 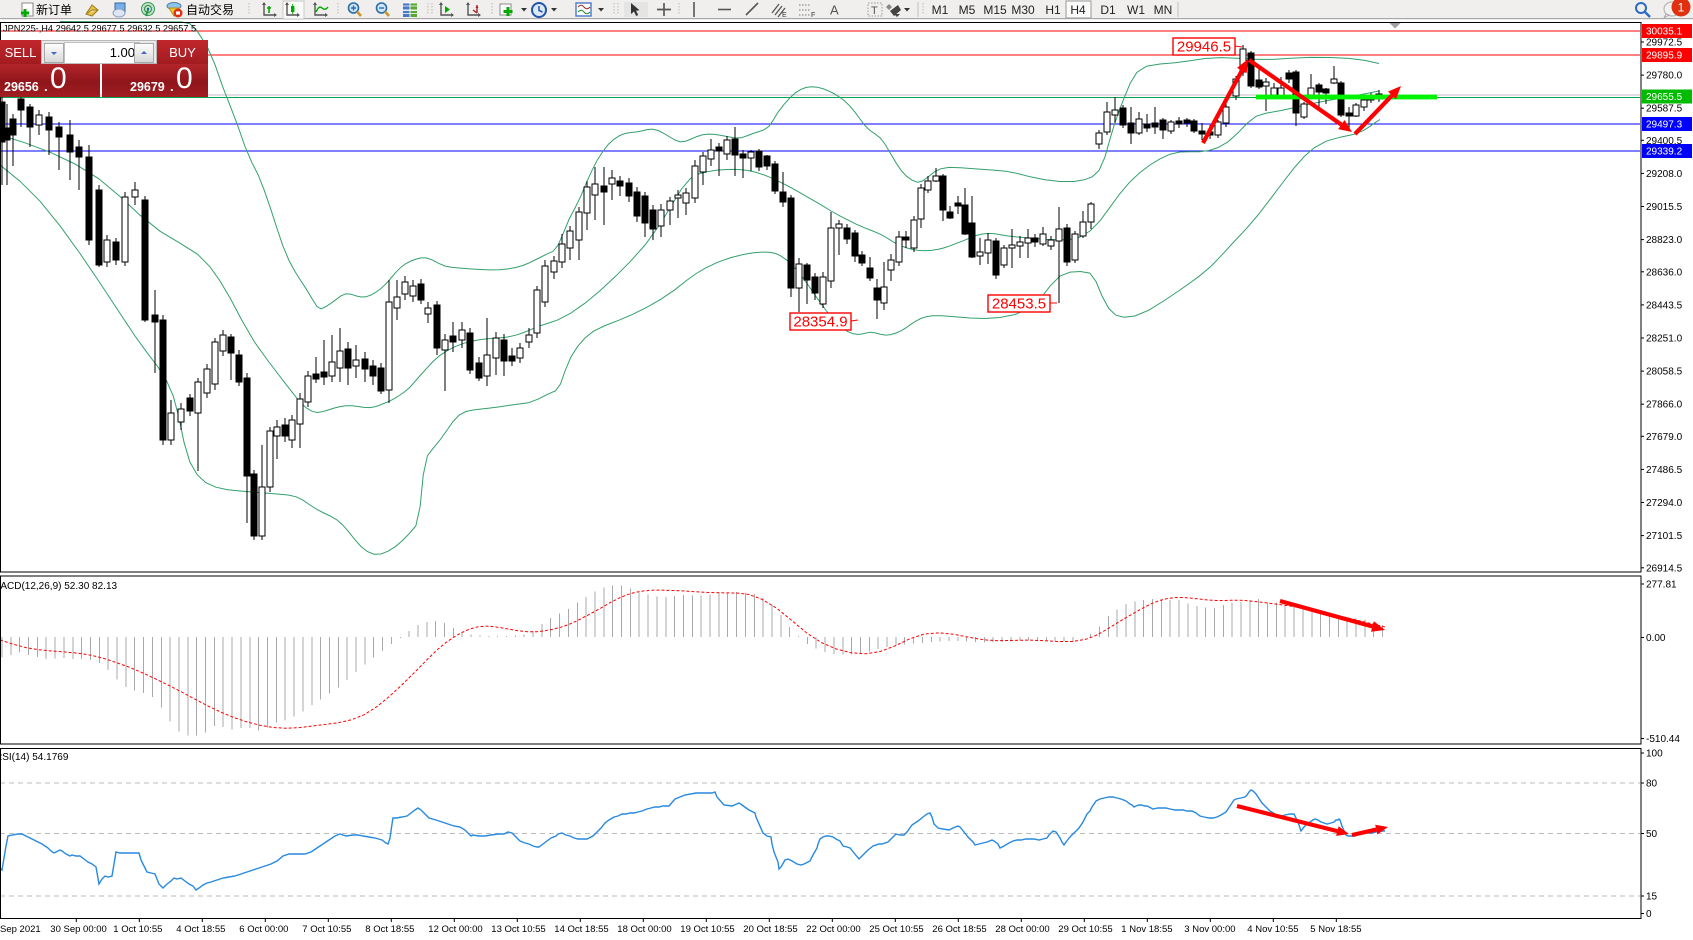 What do you see at coordinates (1664, 305) in the screenshot?
I see `svg-text: 28443.5` at bounding box center [1664, 305].